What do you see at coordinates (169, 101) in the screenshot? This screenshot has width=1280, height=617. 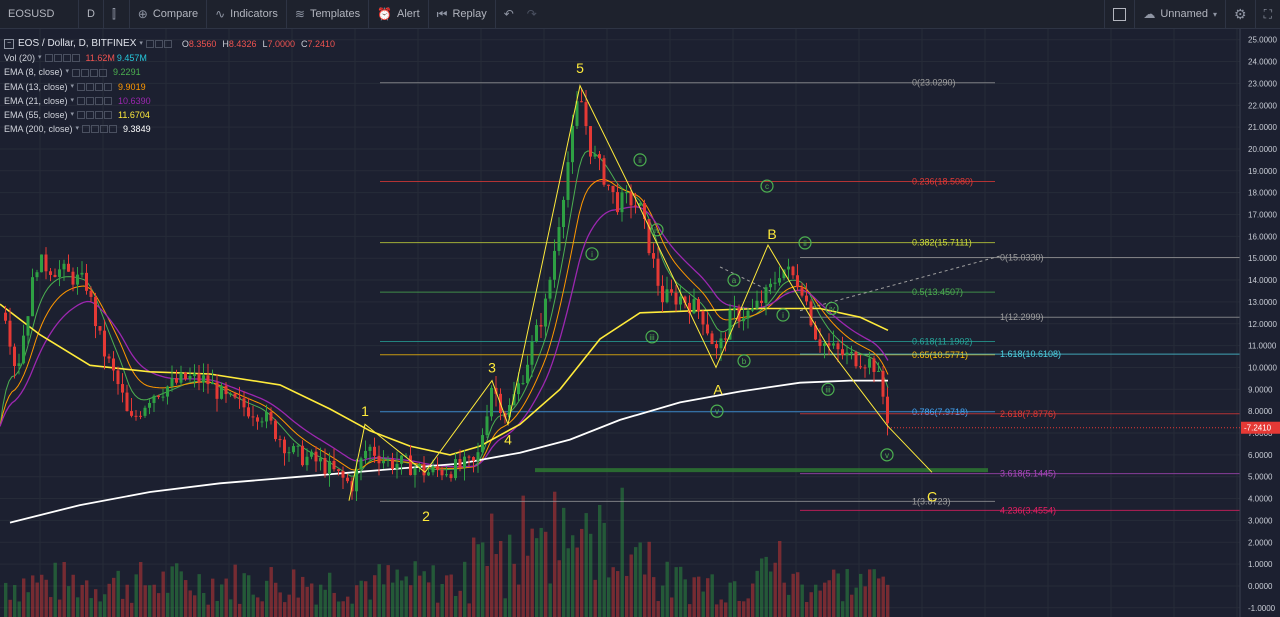 I see `study-row: EMA (21, close) ▾ 10.6390` at bounding box center [169, 101].